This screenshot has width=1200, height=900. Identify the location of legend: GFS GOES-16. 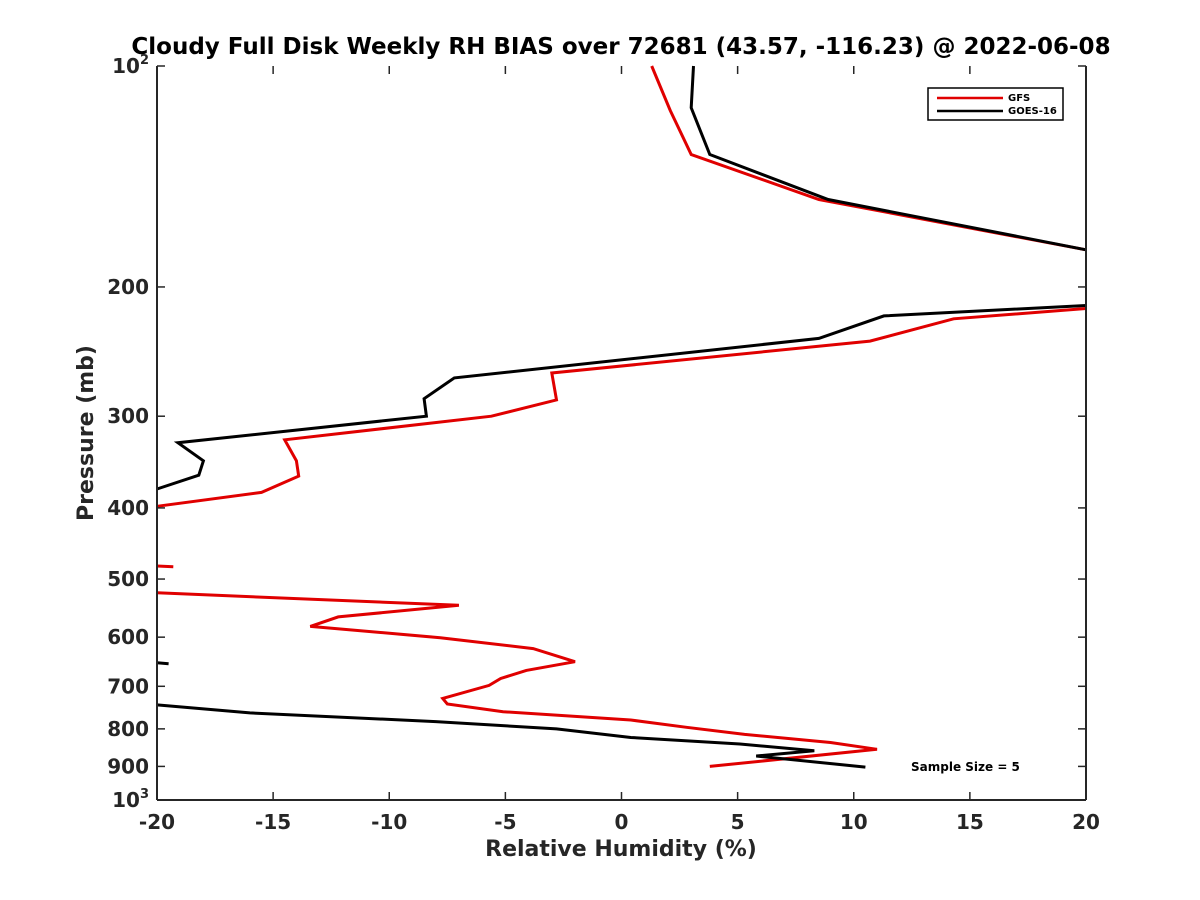
(995, 104).